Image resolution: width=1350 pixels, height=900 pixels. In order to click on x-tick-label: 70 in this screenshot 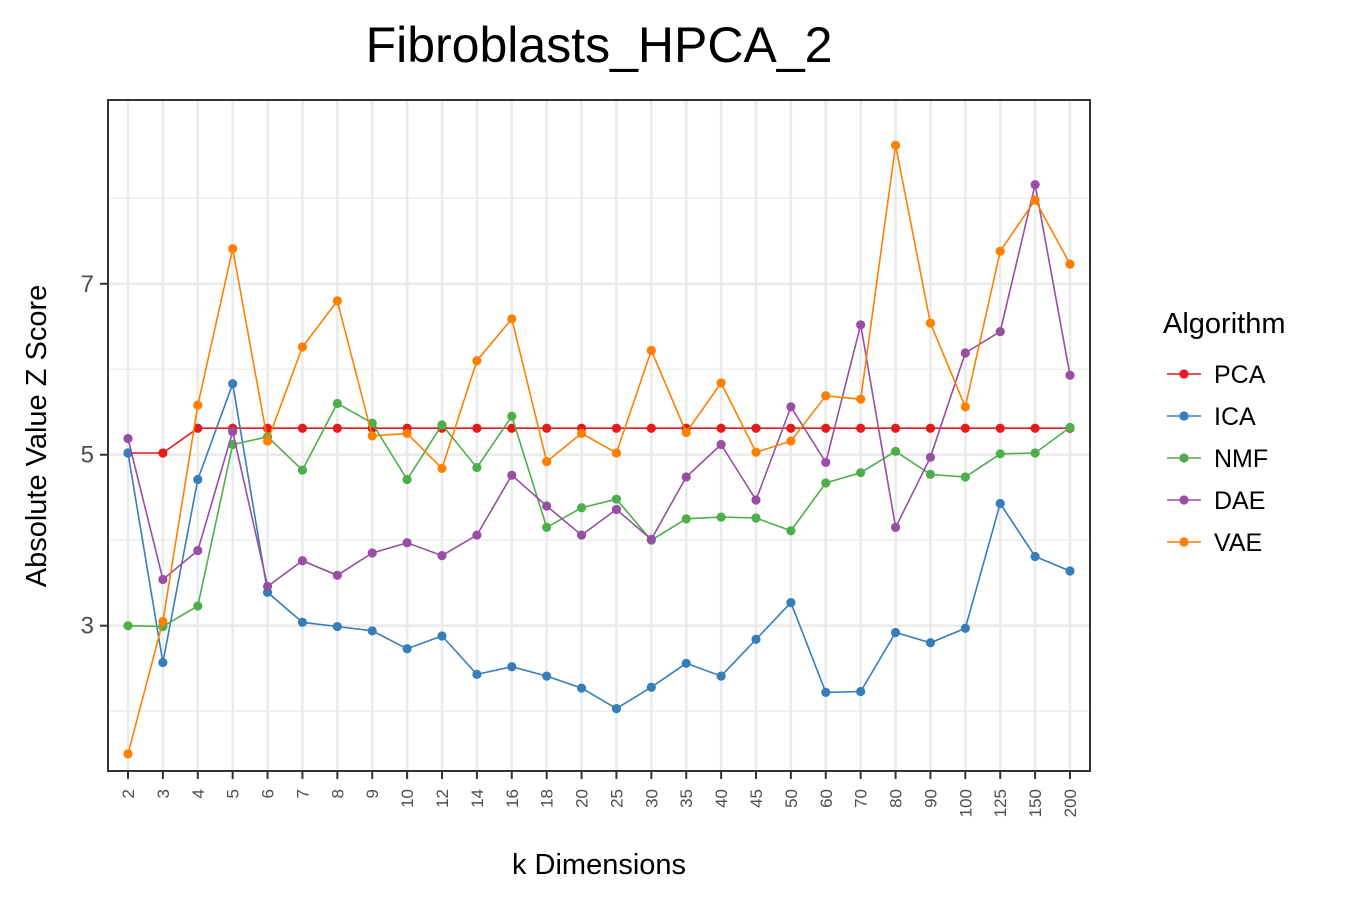, I will do `click(861, 798)`.